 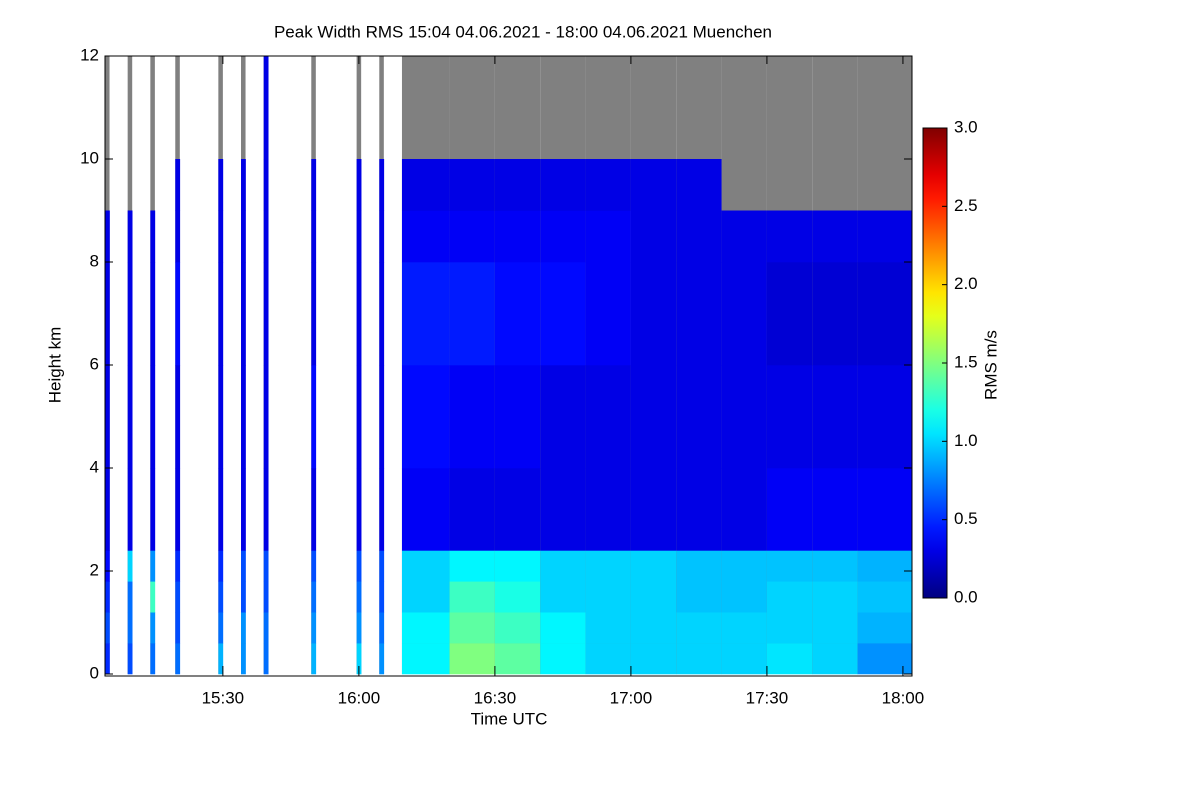 What do you see at coordinates (94, 363) in the screenshot?
I see `y-tick-label: 6` at bounding box center [94, 363].